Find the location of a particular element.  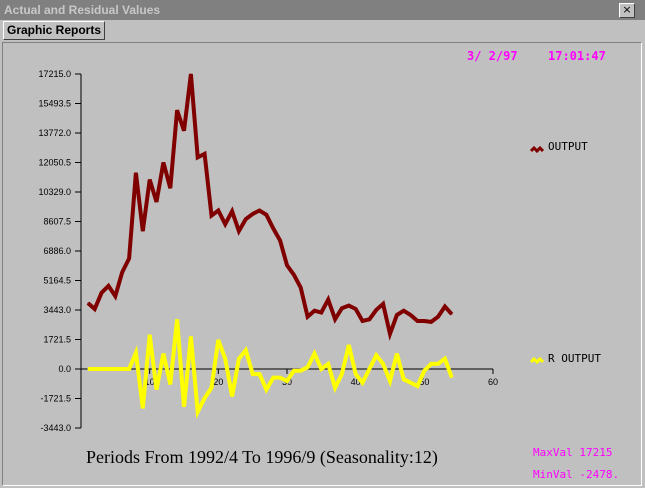

legend: OUTPUT R OUTPUT is located at coordinates (565, 252).